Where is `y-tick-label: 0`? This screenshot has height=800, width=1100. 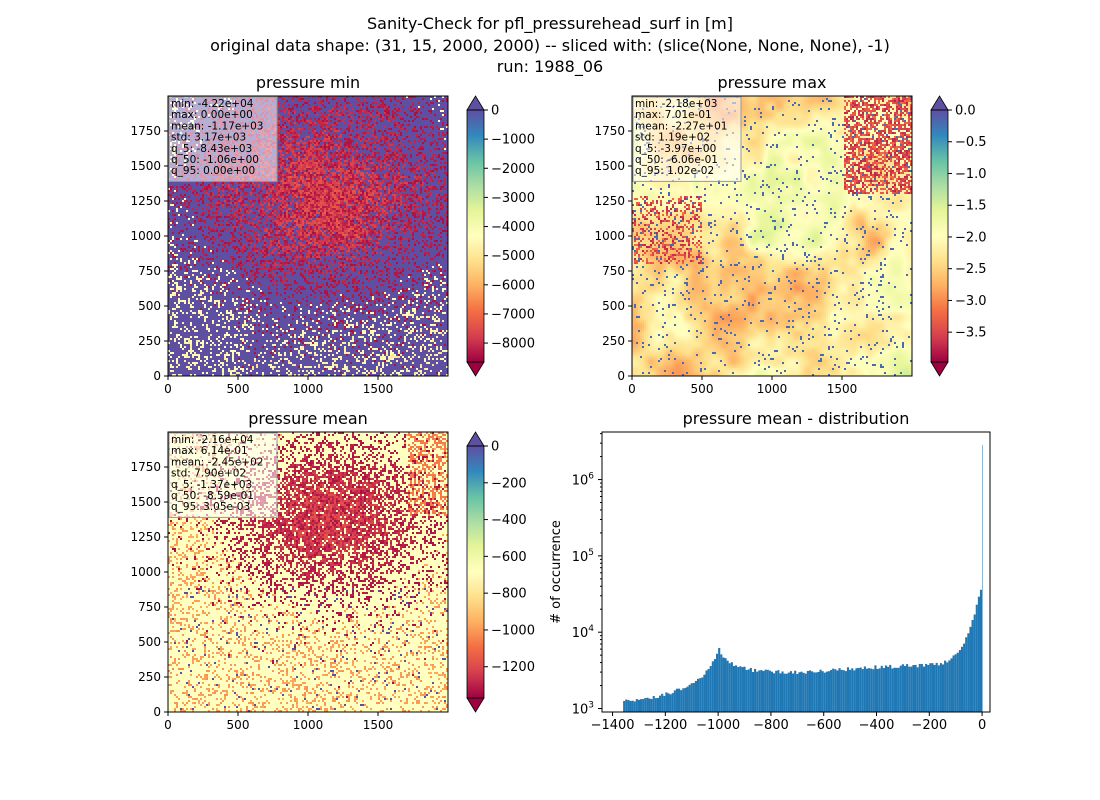
y-tick-label: 0 is located at coordinates (157, 712).